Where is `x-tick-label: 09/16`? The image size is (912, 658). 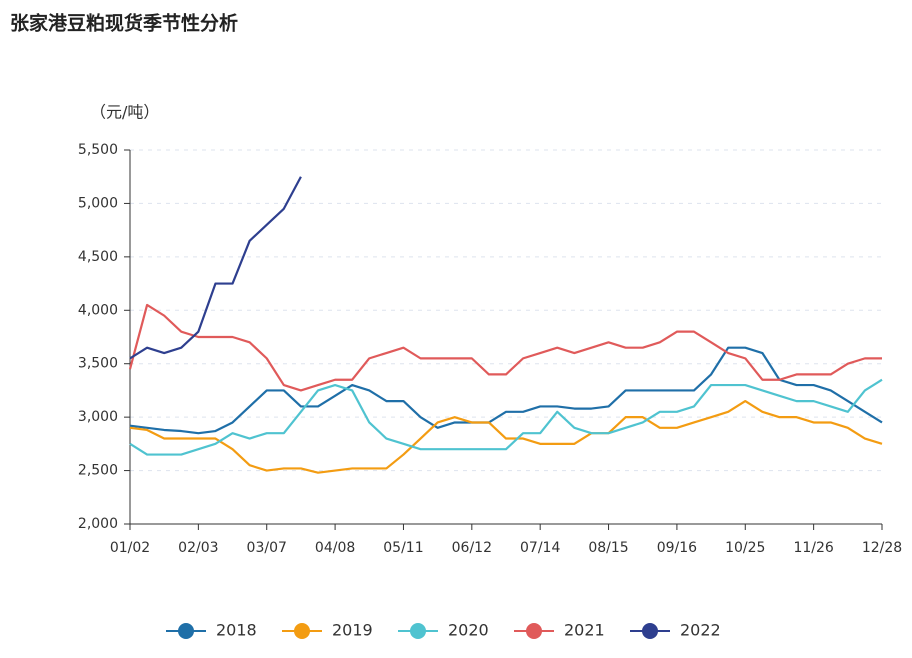
x-tick-label: 09/16 is located at coordinates (677, 548).